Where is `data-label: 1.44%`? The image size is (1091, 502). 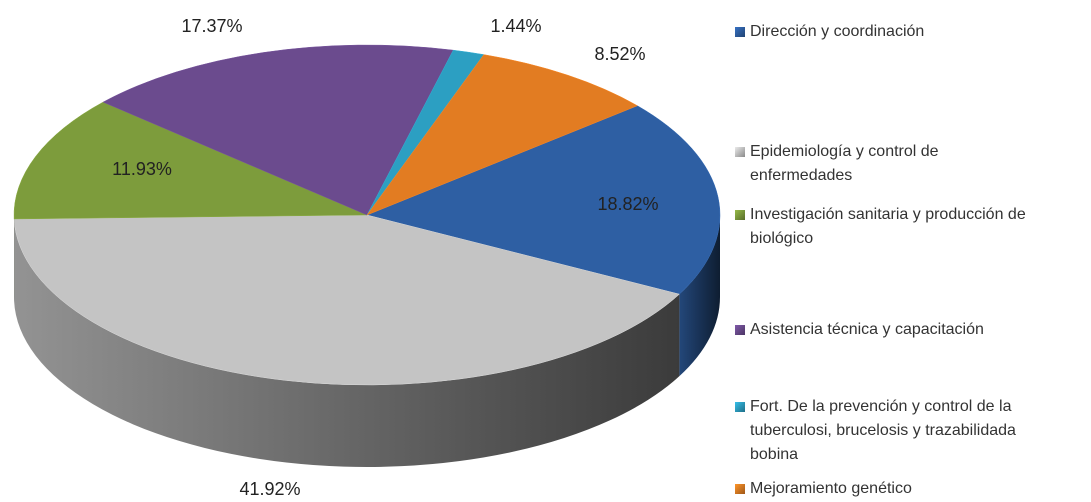 data-label: 1.44% is located at coordinates (515, 26).